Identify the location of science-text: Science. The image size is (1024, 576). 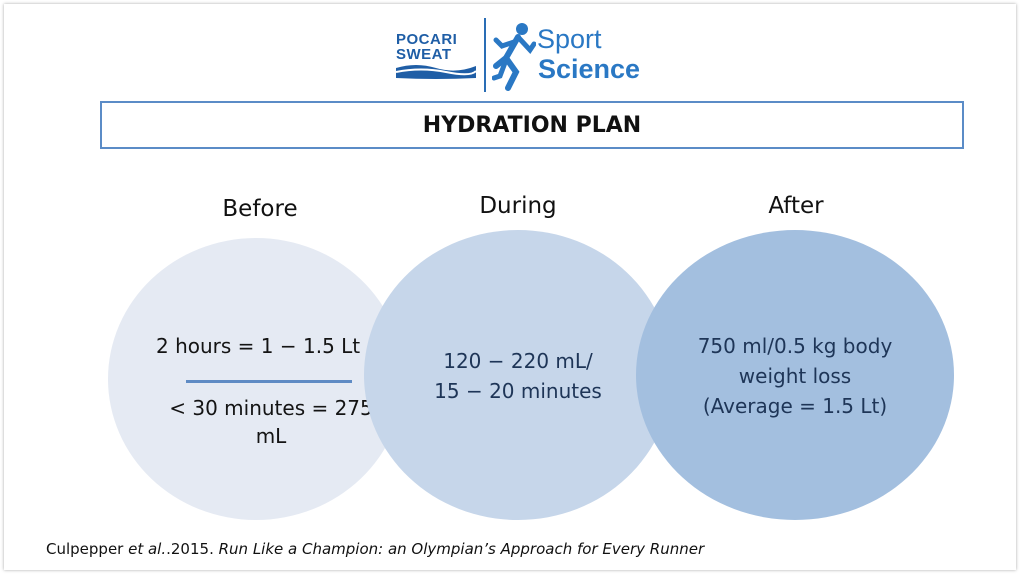
(589, 69).